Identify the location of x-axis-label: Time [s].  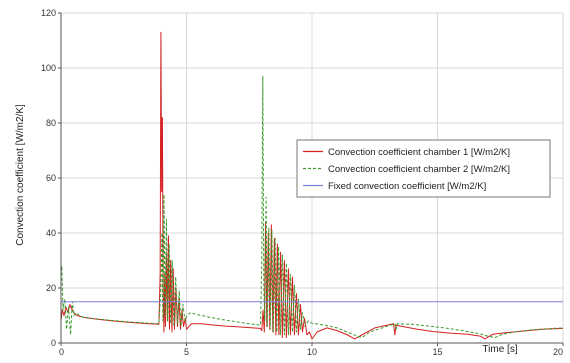
(499, 349).